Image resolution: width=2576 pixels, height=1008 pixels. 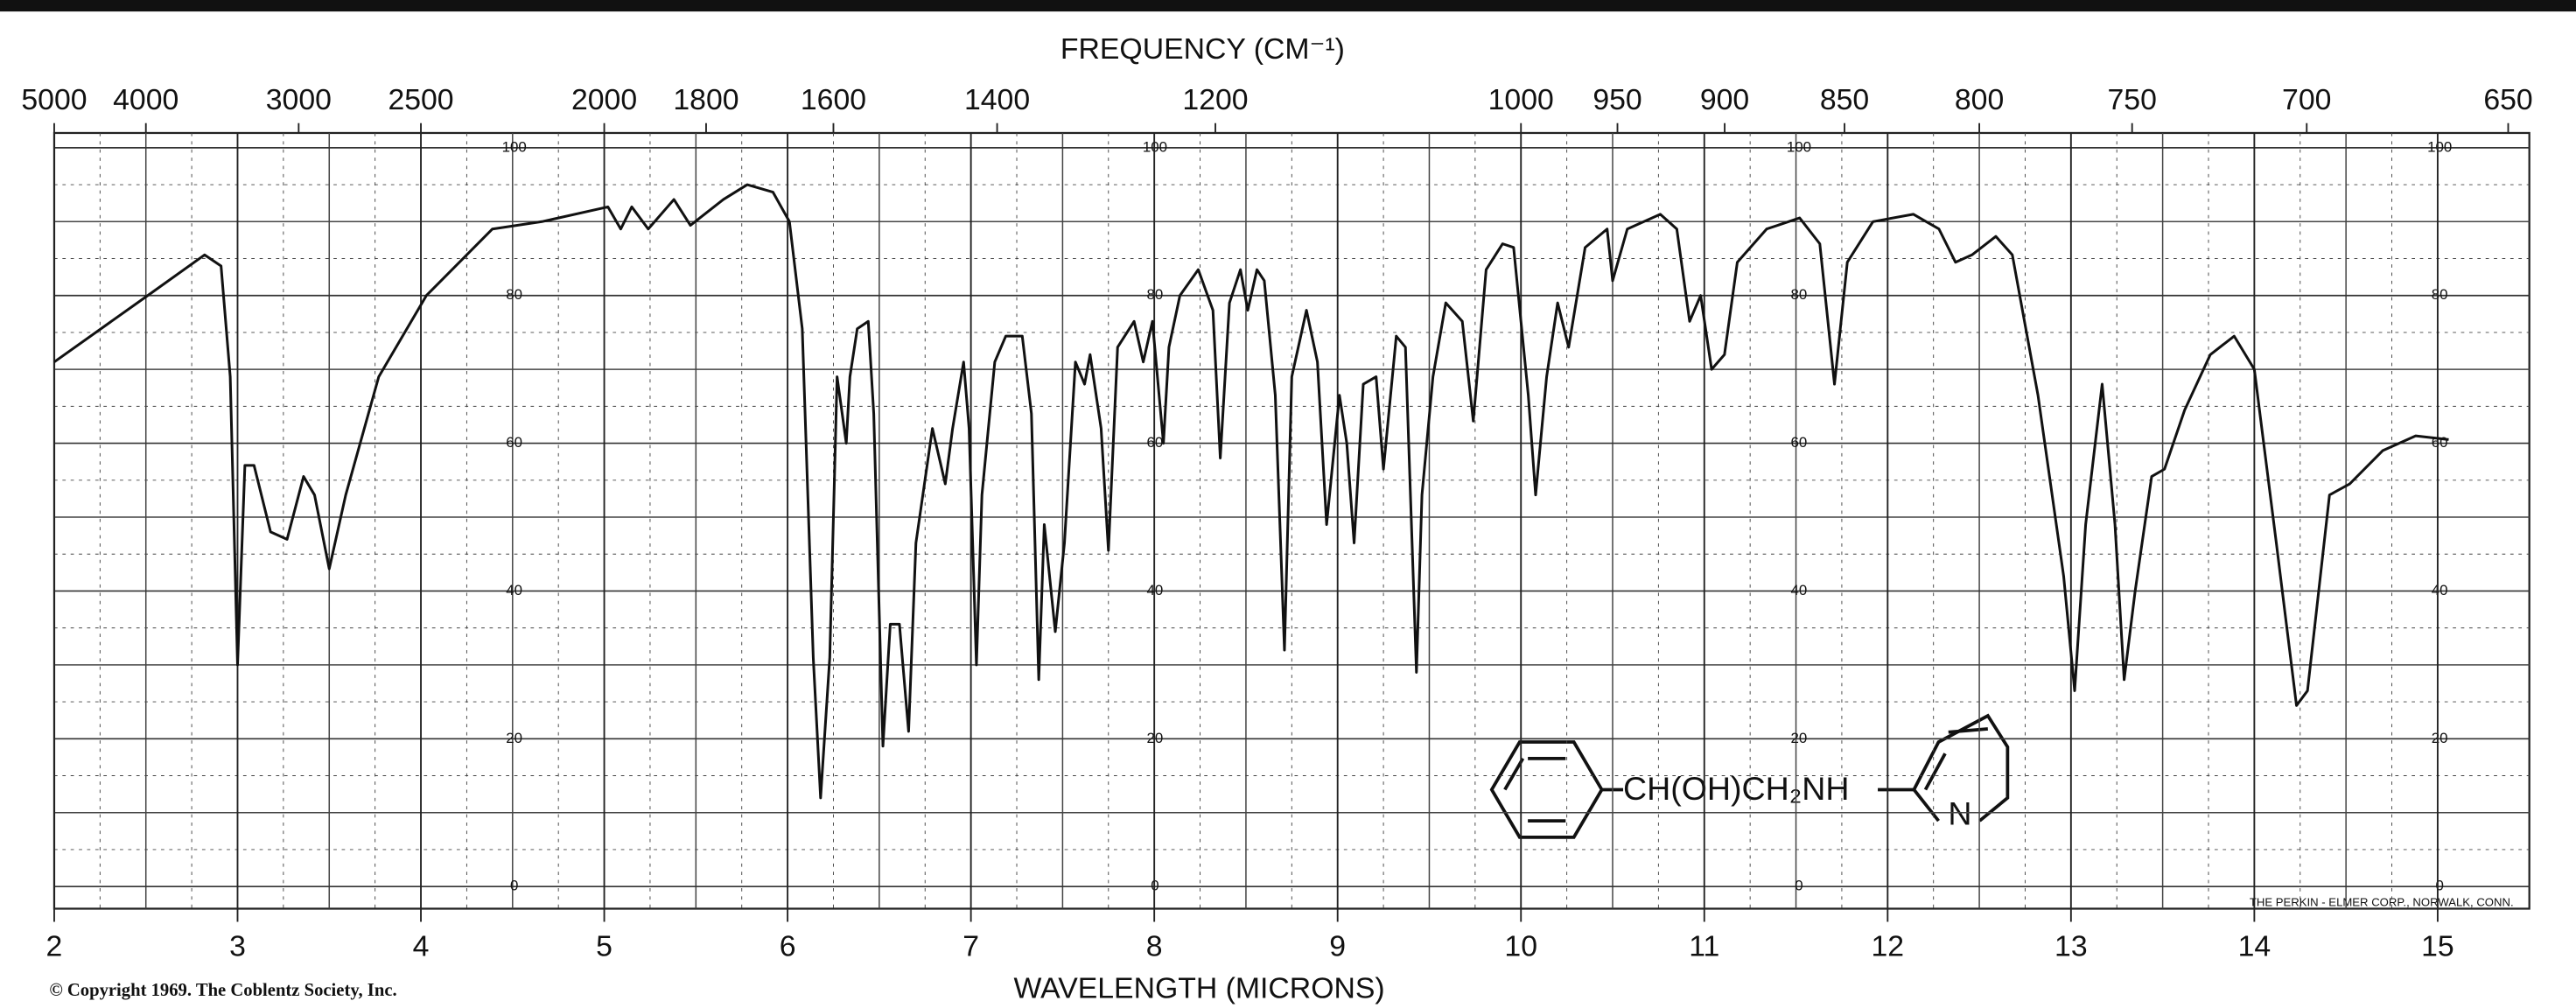 I want to click on x2-tick-label: 850, so click(x=1844, y=99).